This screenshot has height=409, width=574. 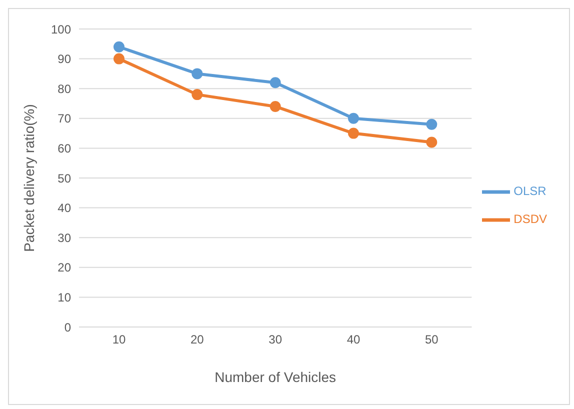 What do you see at coordinates (275, 377) in the screenshot?
I see `x-axis-title: Number of Vehicles` at bounding box center [275, 377].